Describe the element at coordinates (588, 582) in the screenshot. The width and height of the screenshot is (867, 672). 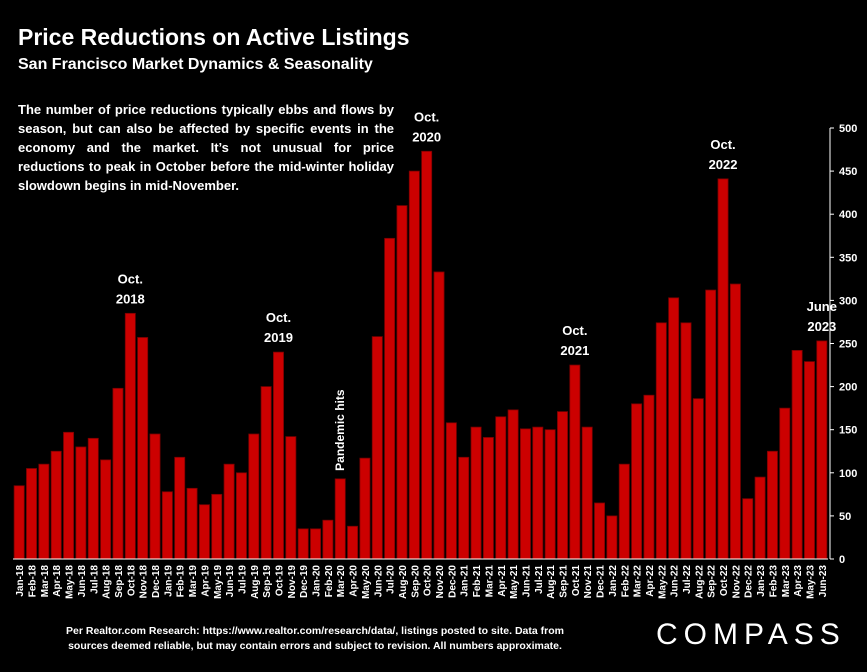
I see `x-tick-label: Nov-21` at that location.